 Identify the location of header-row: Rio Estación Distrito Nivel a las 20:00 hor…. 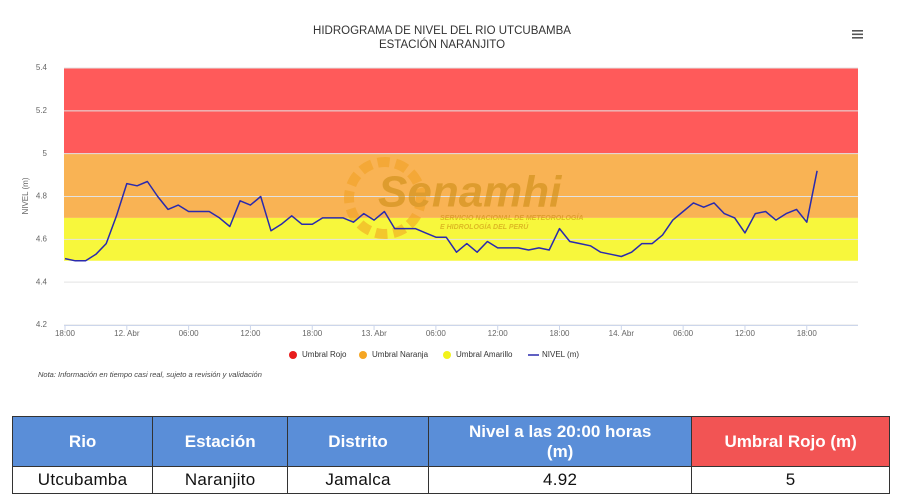
(450, 441).